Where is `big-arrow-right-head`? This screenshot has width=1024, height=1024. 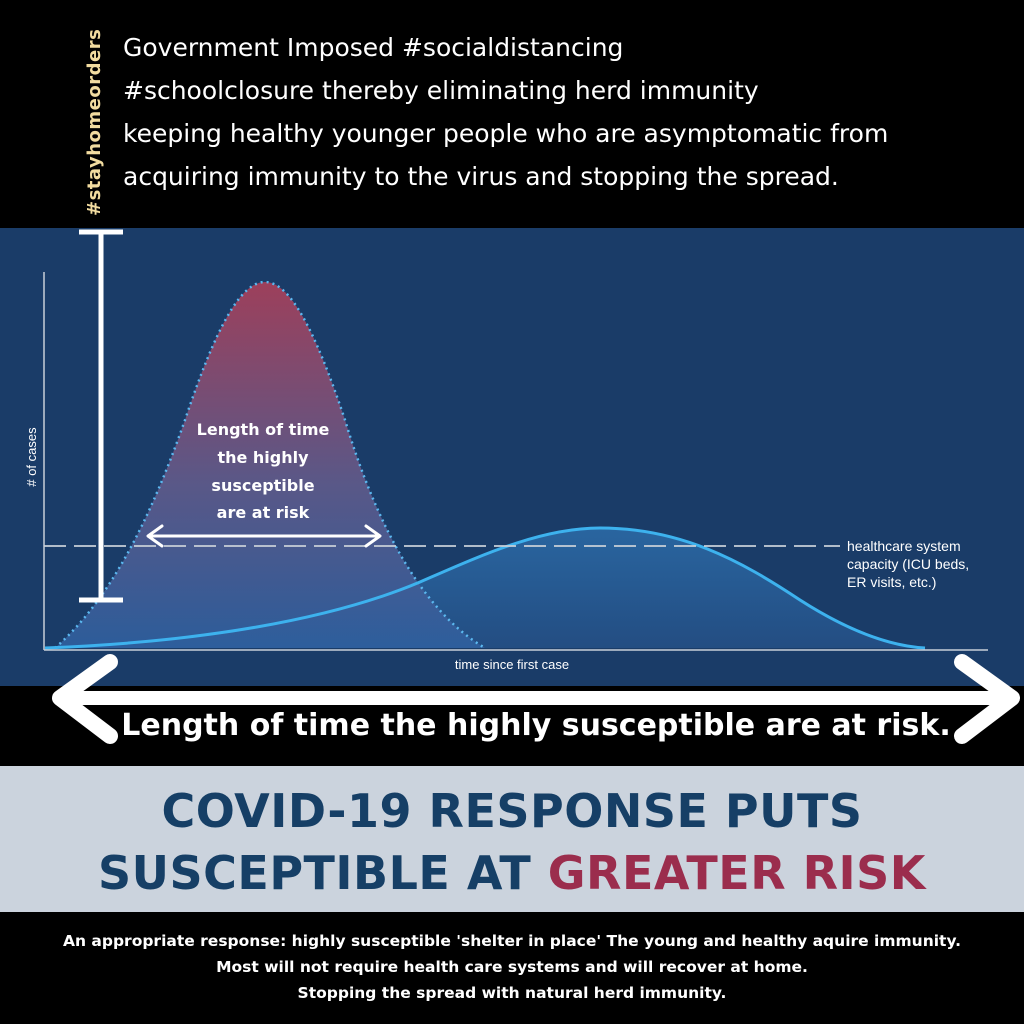
big-arrow-right-head is located at coordinates (987, 699).